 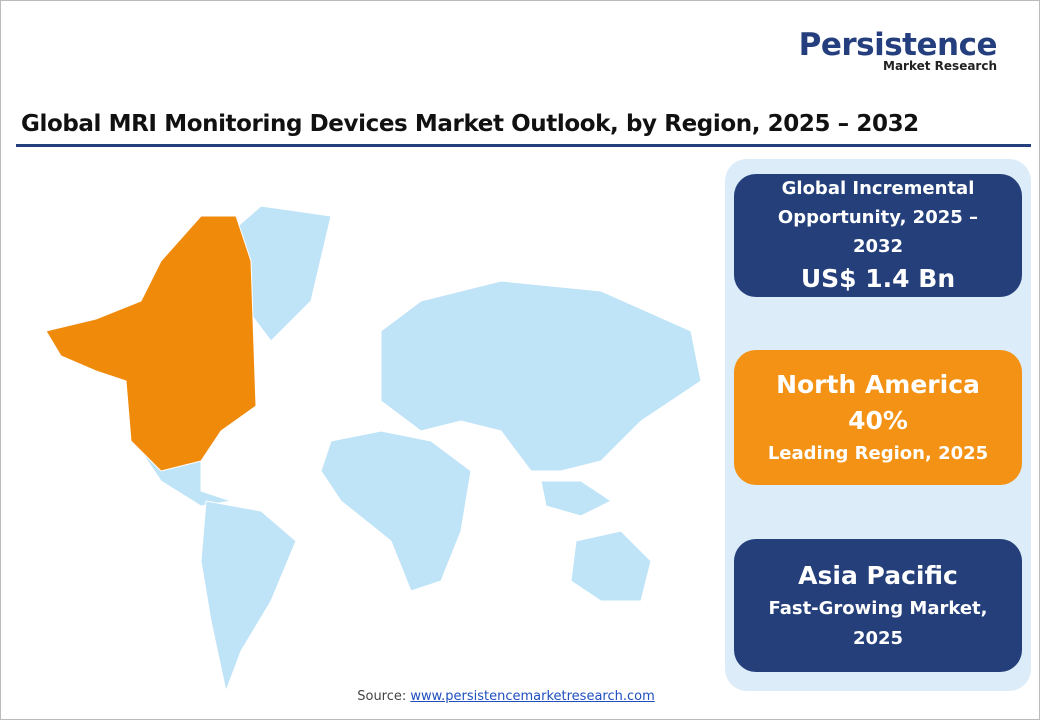 I want to click on card-value: 40%, so click(x=878, y=420).